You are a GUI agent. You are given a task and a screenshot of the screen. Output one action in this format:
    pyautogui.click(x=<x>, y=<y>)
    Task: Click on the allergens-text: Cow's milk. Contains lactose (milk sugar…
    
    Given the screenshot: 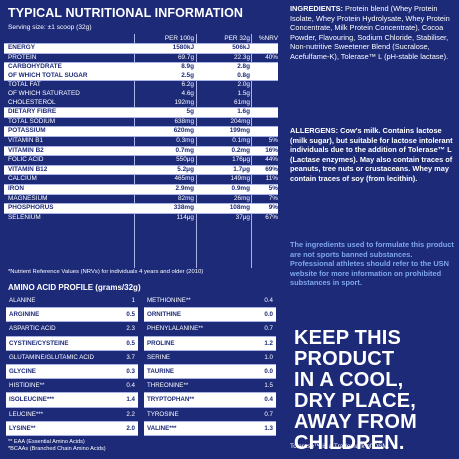 What is the action you would take?
    pyautogui.click(x=371, y=154)
    